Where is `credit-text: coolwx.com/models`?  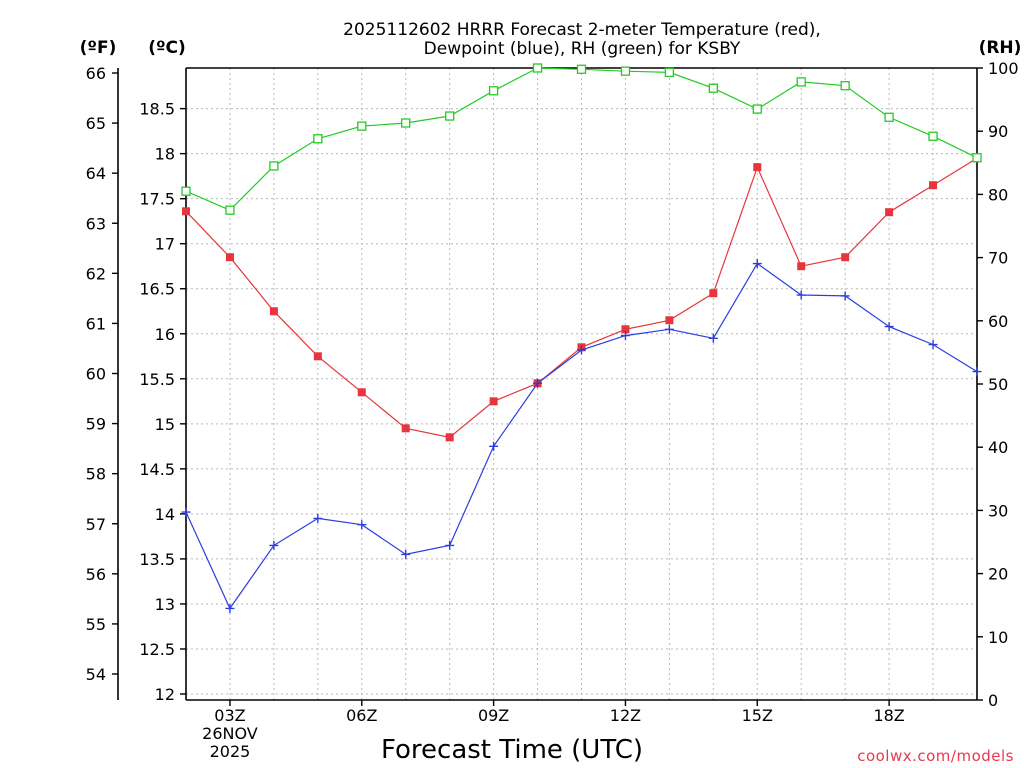 credit-text: coolwx.com/models is located at coordinates (935, 756).